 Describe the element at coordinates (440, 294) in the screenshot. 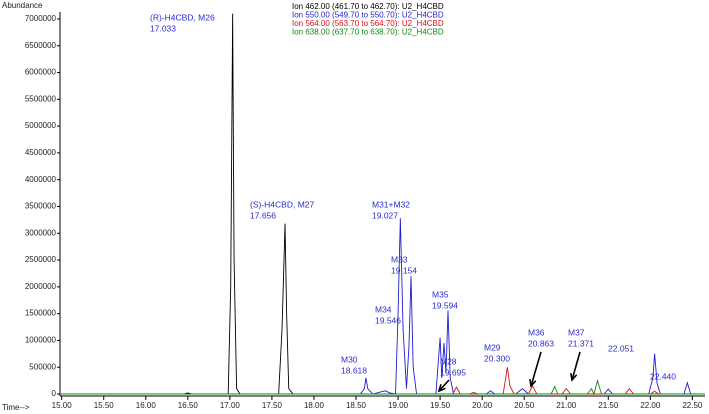

I see `peak-label: M35` at that location.